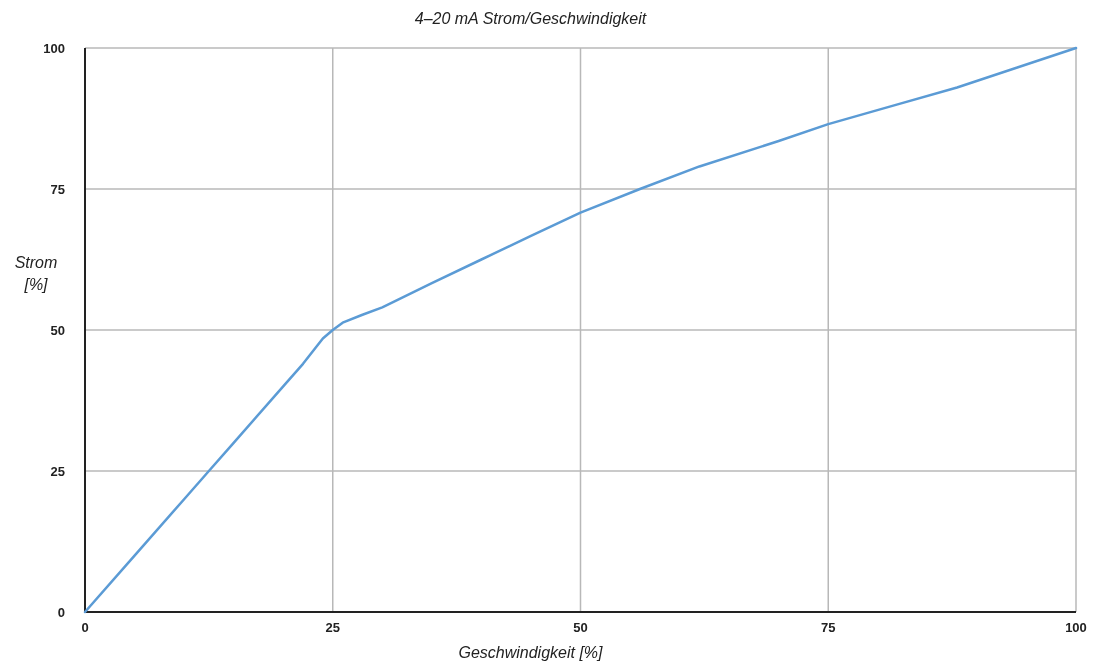  What do you see at coordinates (1076, 627) in the screenshot?
I see `x-tick-label: 100` at bounding box center [1076, 627].